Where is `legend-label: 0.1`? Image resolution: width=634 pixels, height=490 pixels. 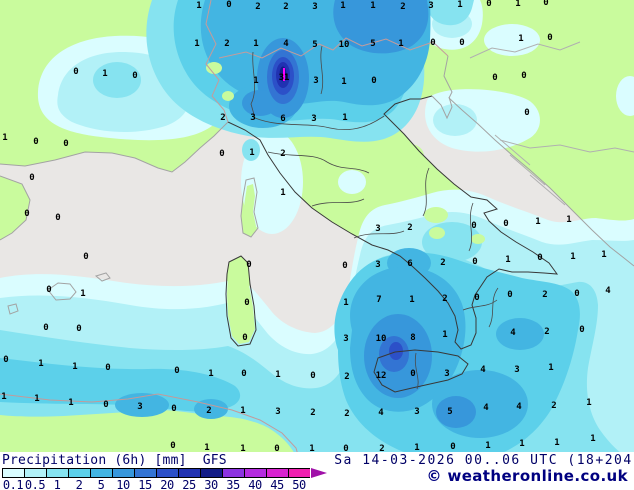
legend-label: 0.1 is located at coordinates (13, 484).